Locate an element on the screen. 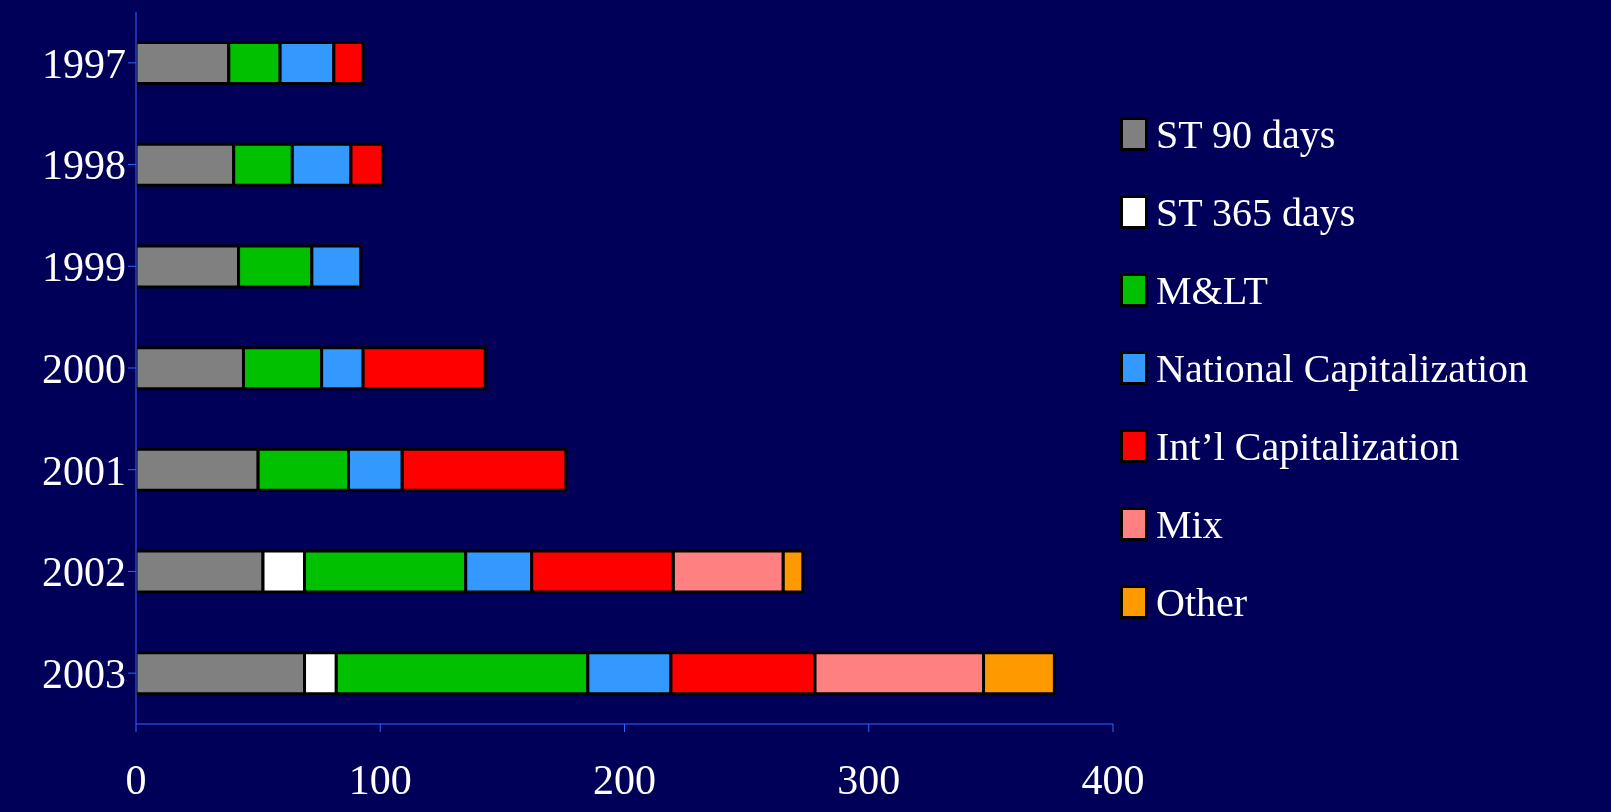 Image resolution: width=1611 pixels, height=812 pixels. legend-label: Int’l Capitalization is located at coordinates (1308, 446).